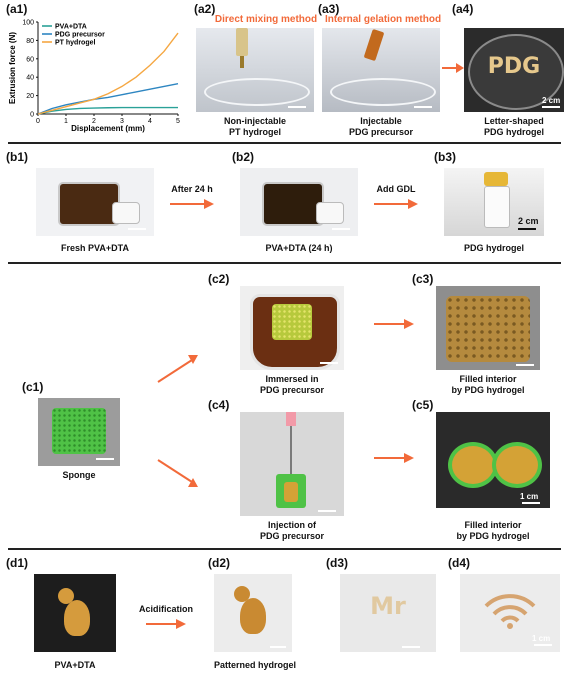 This screenshot has width=569, height=677. What do you see at coordinates (150, 121) in the screenshot?
I see `x-tick-label: 4` at bounding box center [150, 121].